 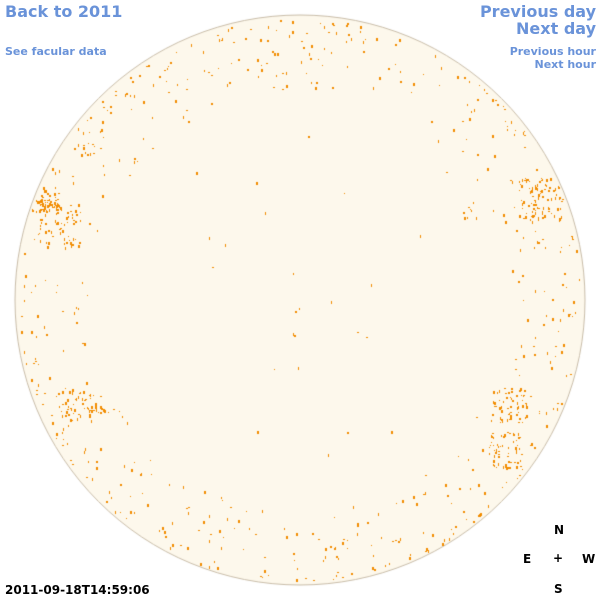 What do you see at coordinates (77, 590) in the screenshot?
I see `observation-timestamp: 2011-09-18T14:59:06` at bounding box center [77, 590].